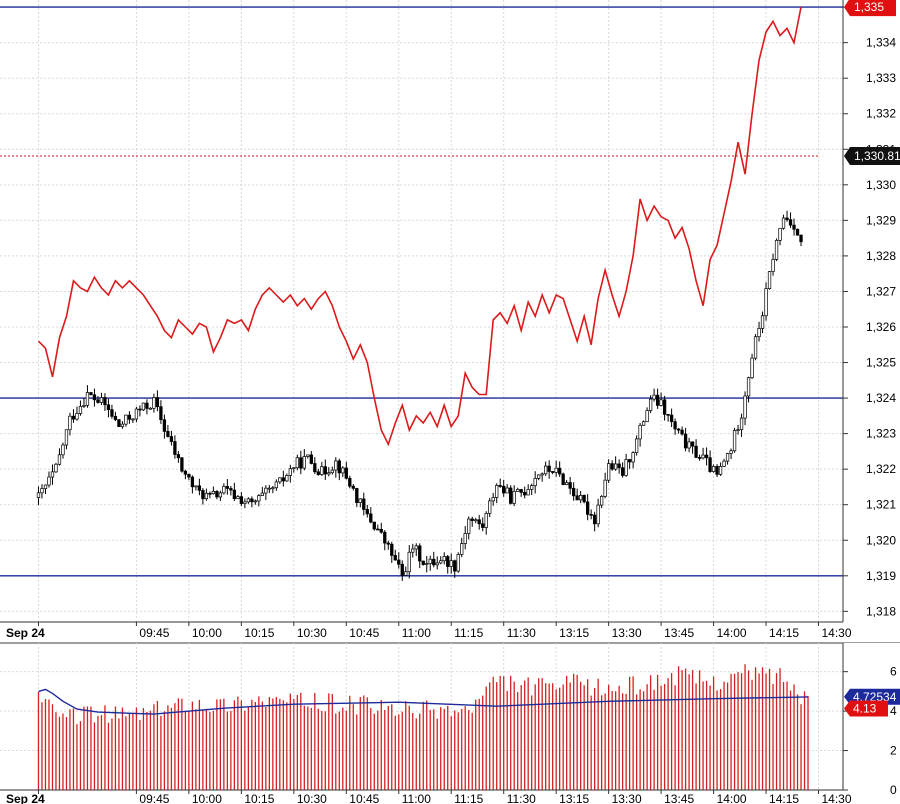  I want to click on price-tags: 1,335 1,330.81, so click(872, 83).